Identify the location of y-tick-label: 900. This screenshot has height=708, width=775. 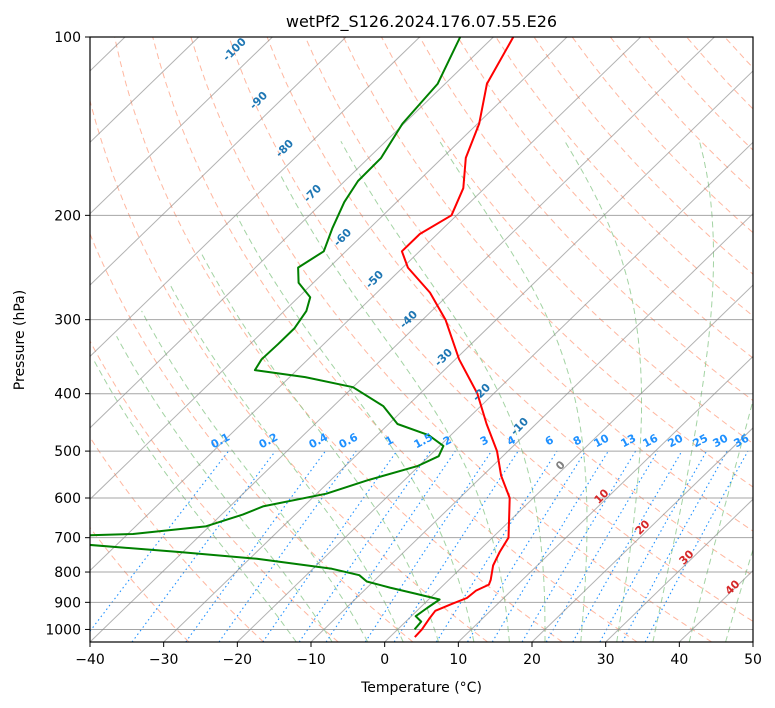
(67, 603).